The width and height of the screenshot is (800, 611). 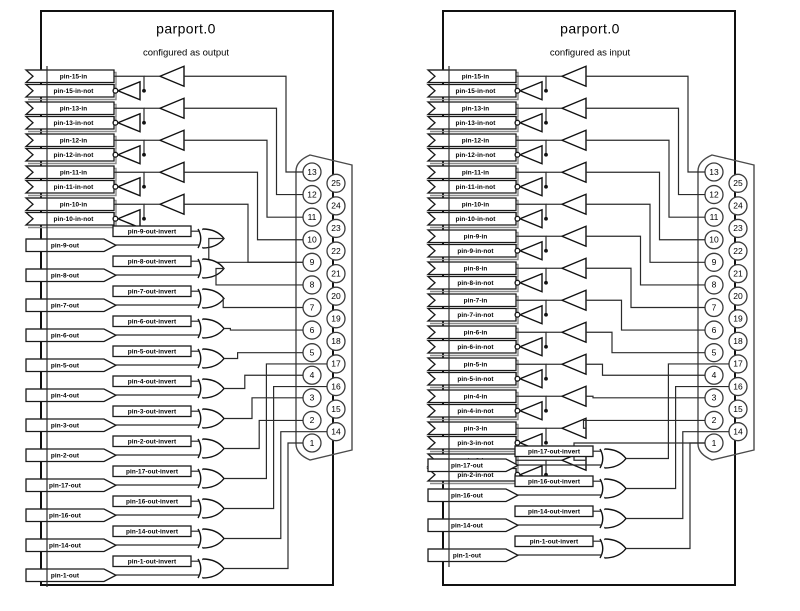 I want to click on out-pin-pin-6-out-label: pin-6-out, so click(x=65, y=335).